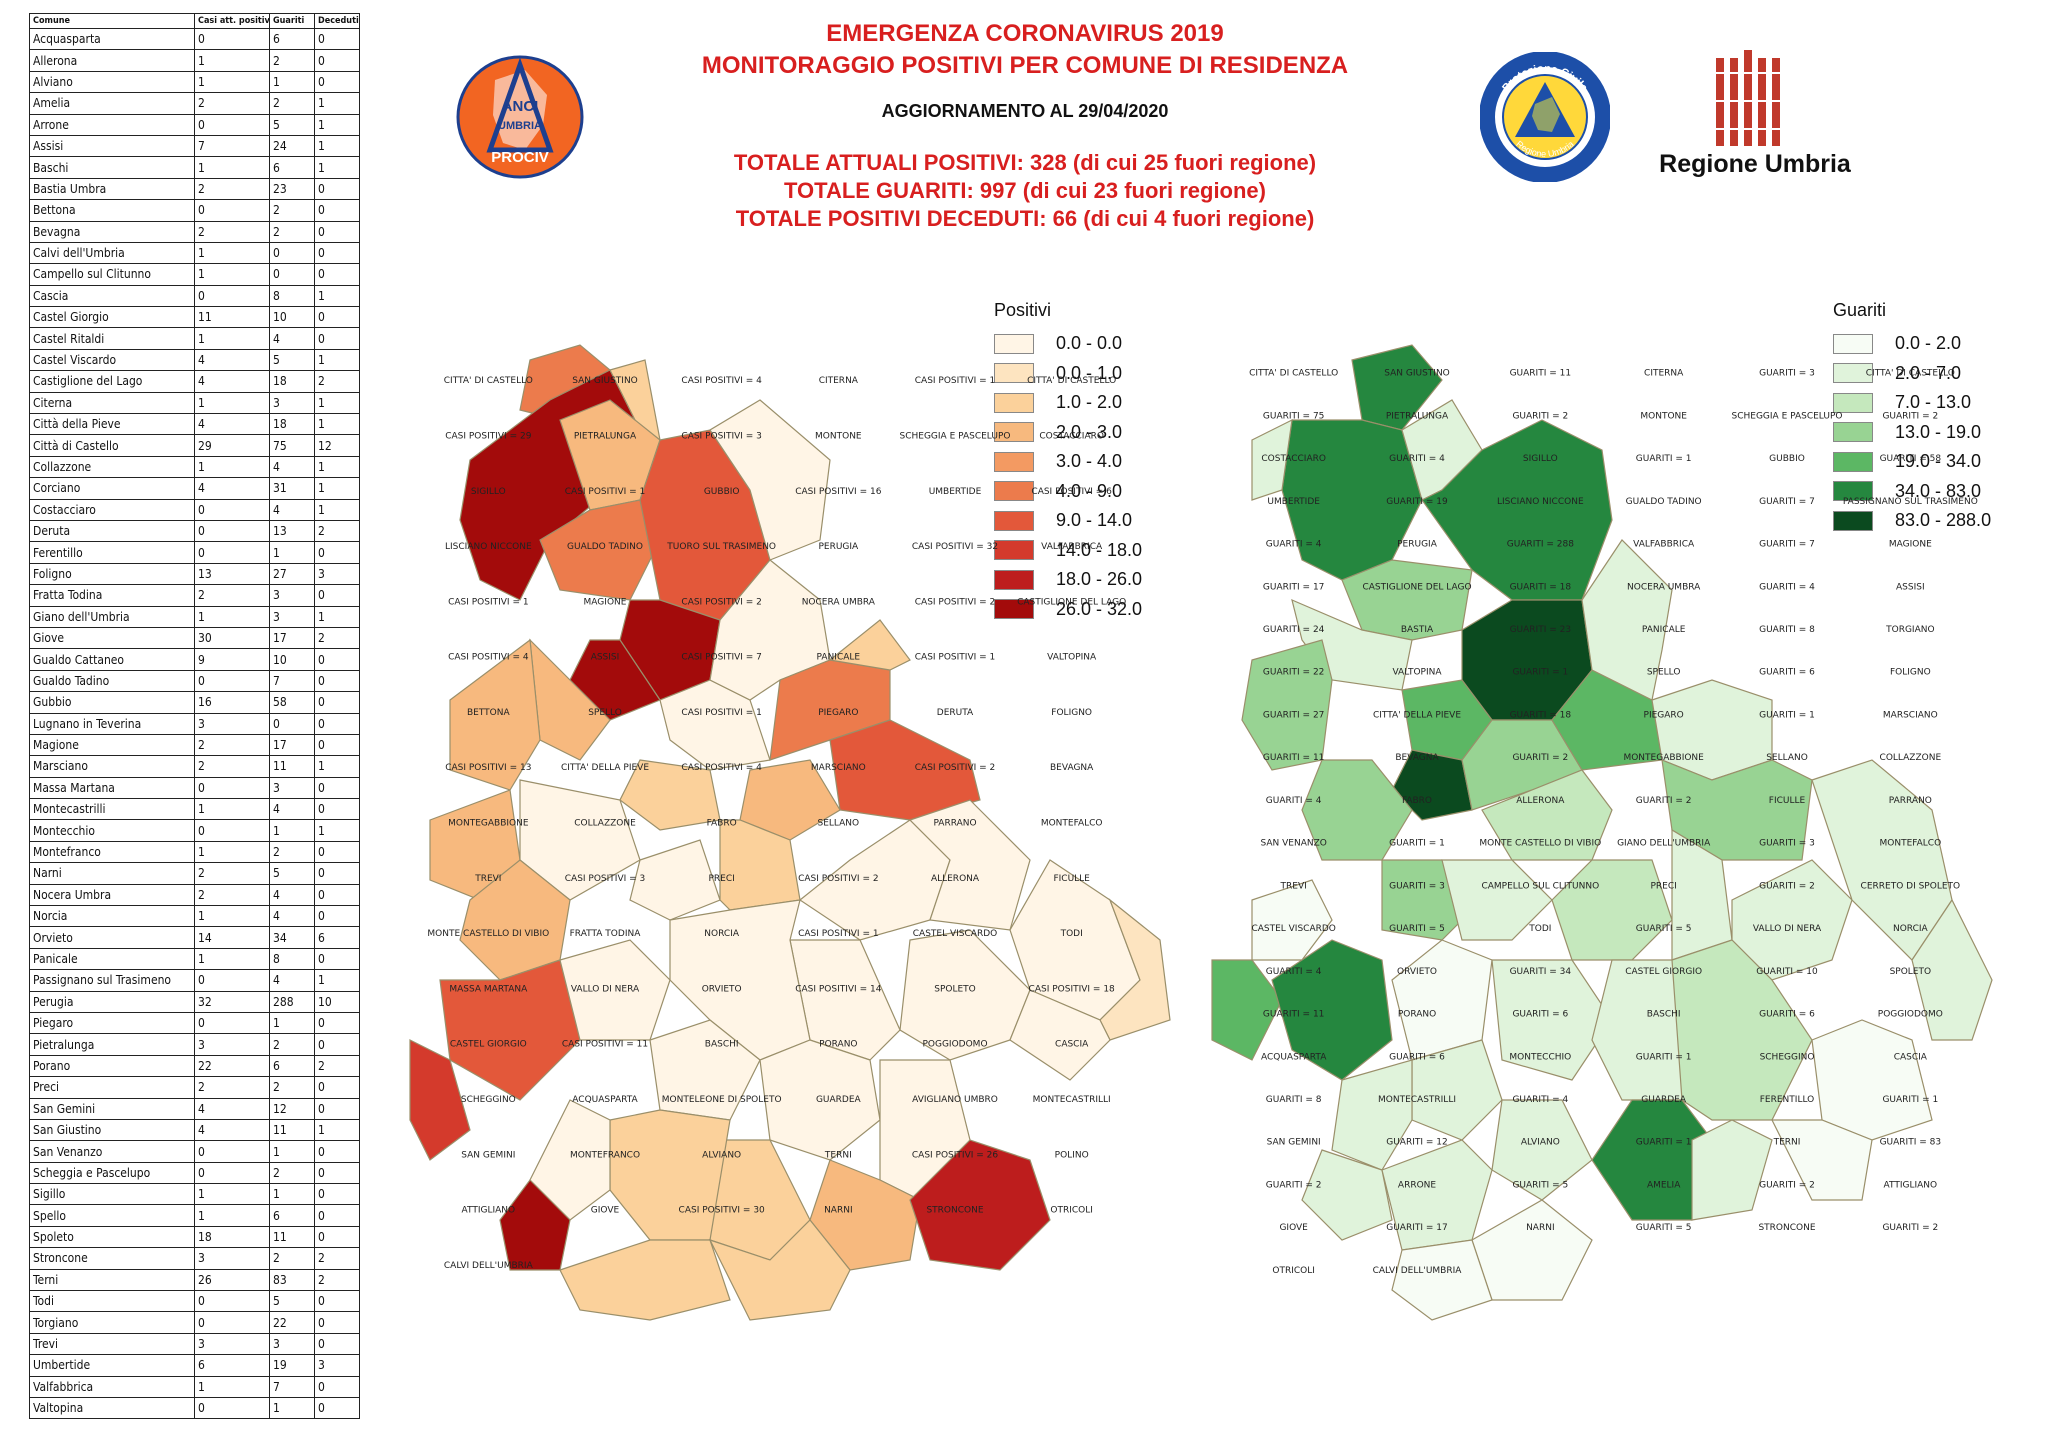 The image size is (2048, 1448). I want to click on municipality-label: GIOVE, so click(605, 1211).